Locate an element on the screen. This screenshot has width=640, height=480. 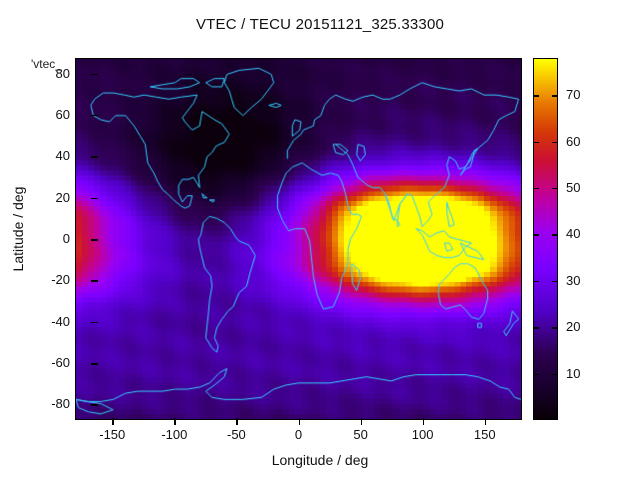
x-tick-label: -150 is located at coordinates (112, 434).